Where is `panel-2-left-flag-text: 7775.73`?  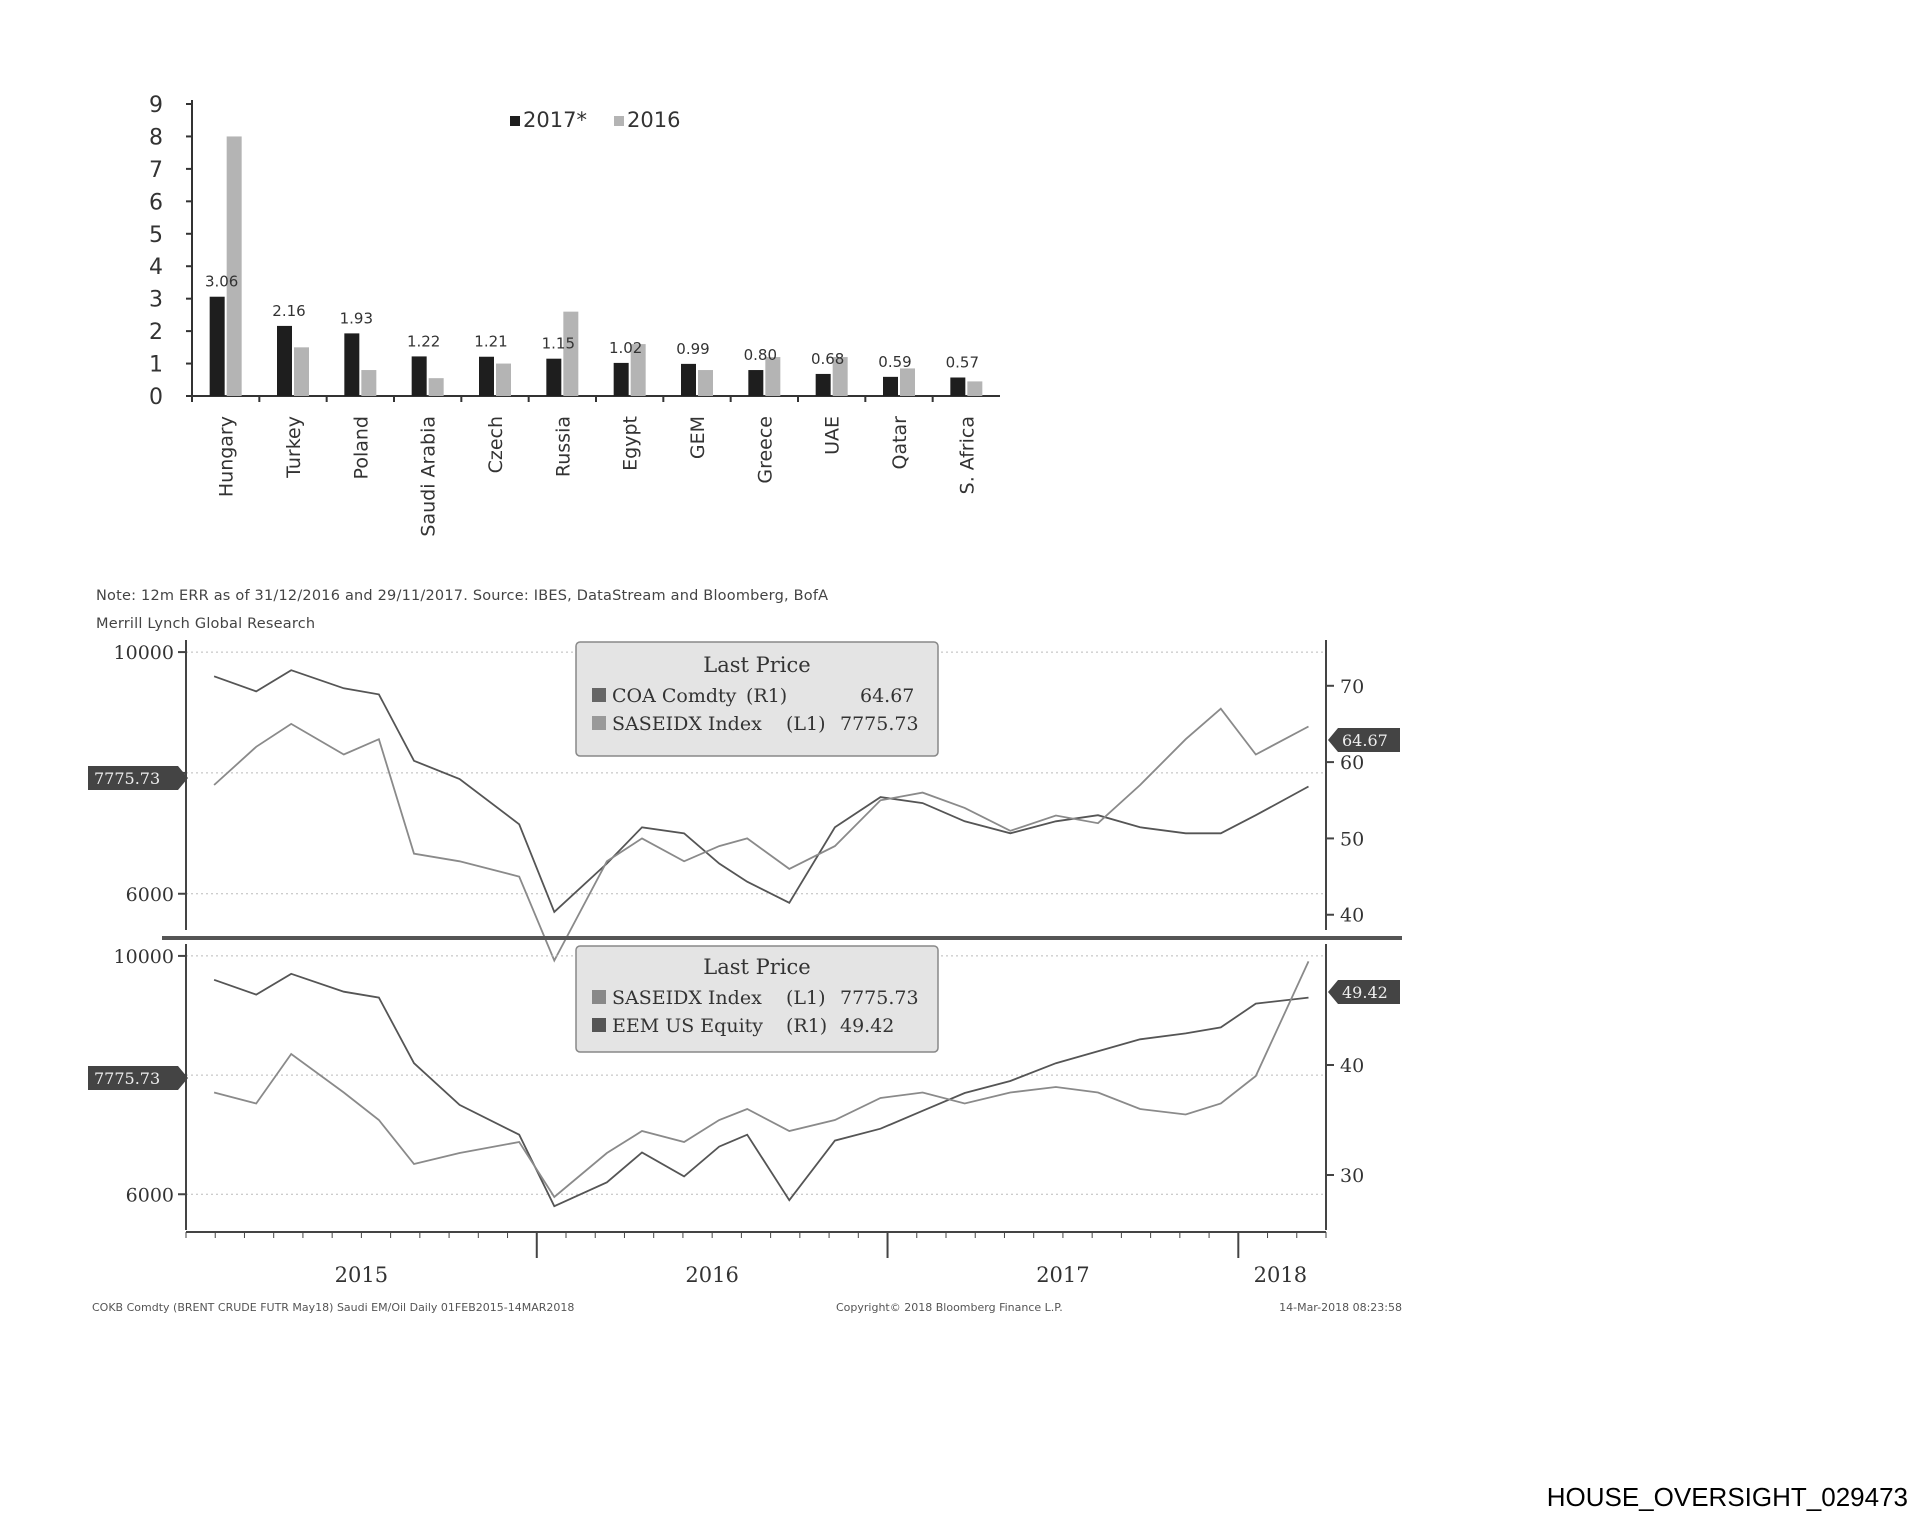 panel-2-left-flag-text: 7775.73 is located at coordinates (127, 1078).